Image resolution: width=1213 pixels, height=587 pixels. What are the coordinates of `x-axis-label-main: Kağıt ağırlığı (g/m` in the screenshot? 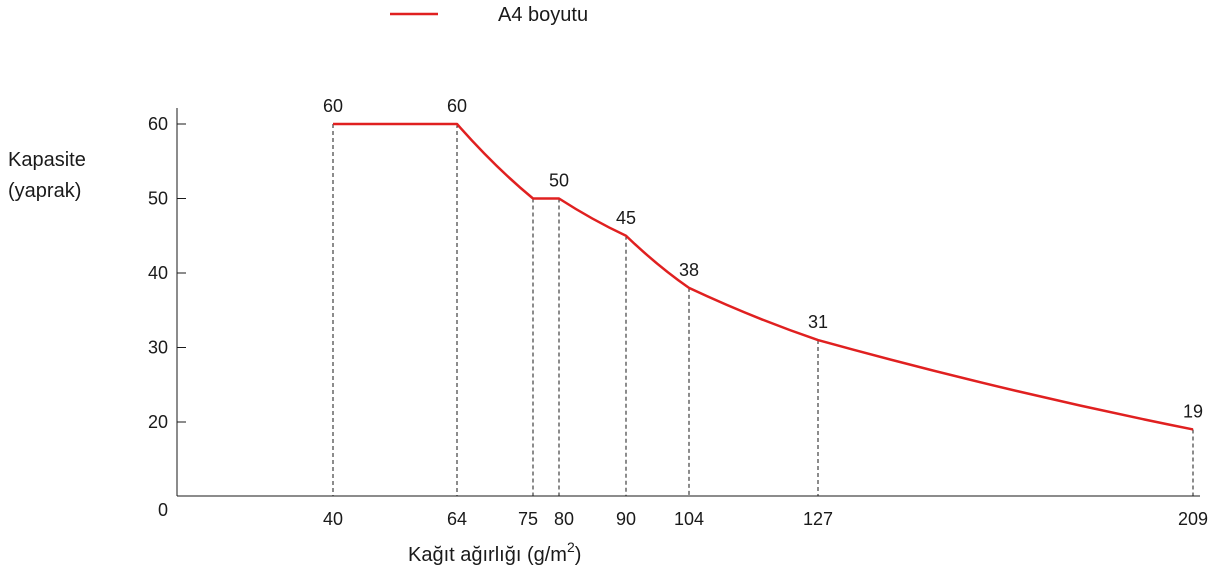 It's located at (487, 555).